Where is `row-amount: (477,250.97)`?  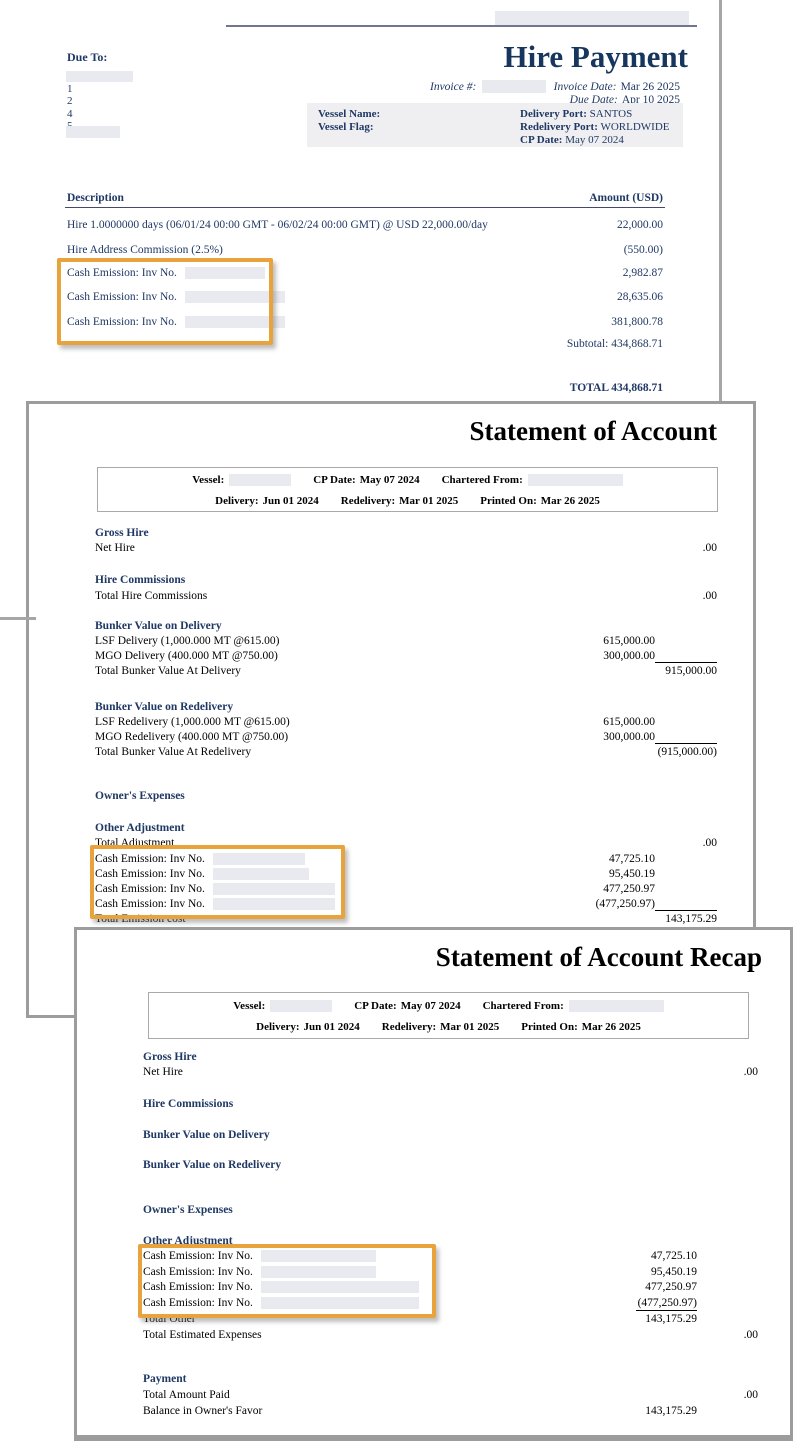
row-amount: (477,250.97) is located at coordinates (667, 1303).